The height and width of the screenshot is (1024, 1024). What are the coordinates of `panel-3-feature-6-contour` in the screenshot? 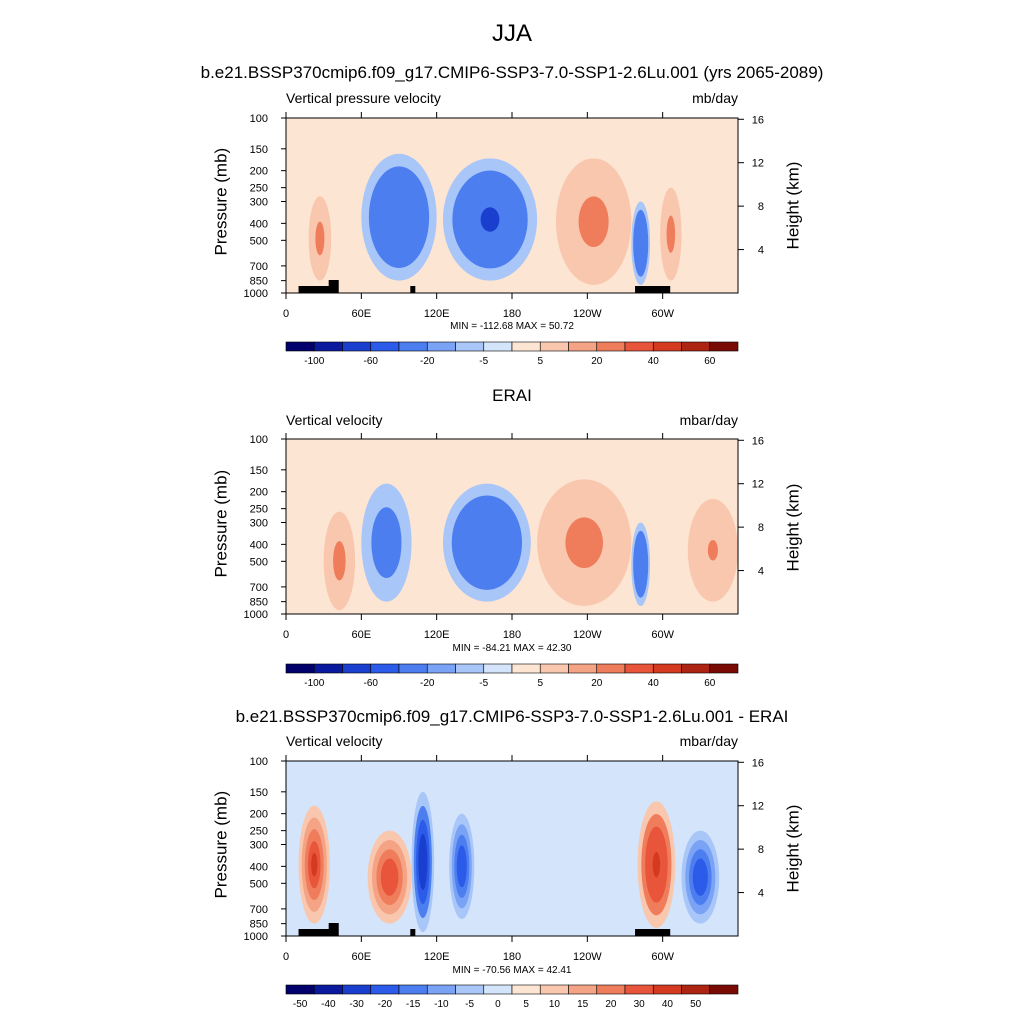 It's located at (700, 877).